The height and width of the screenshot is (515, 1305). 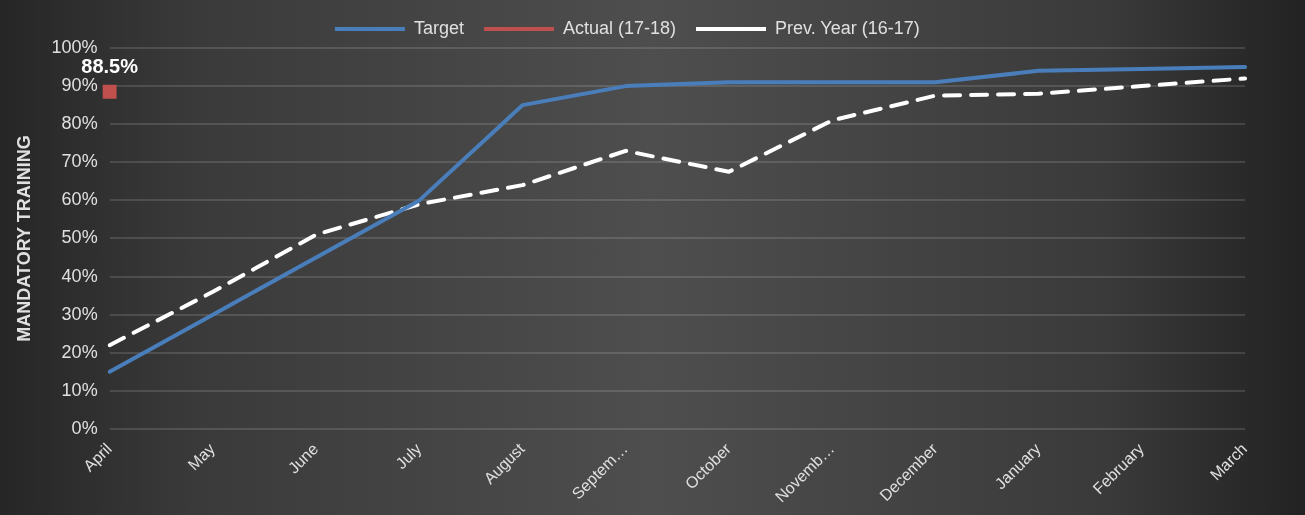 I want to click on x-tick-label: July, so click(x=408, y=456).